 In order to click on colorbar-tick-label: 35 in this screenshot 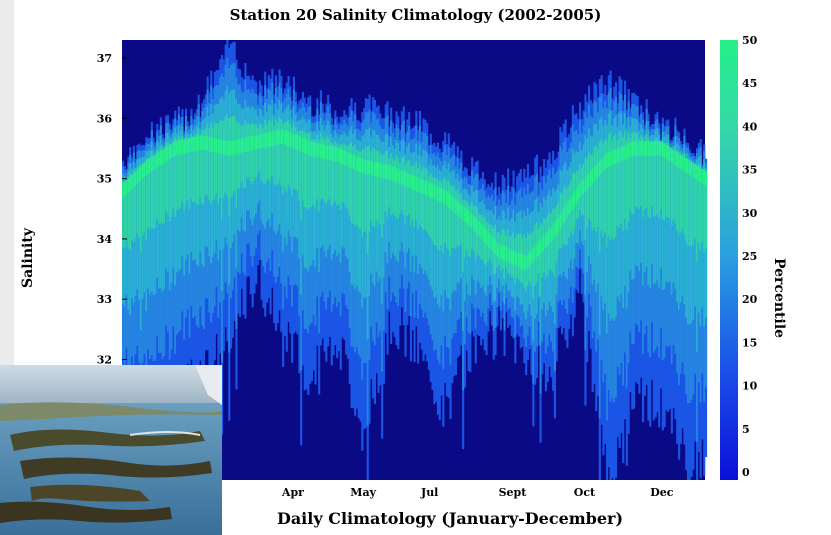, I will do `click(749, 170)`.